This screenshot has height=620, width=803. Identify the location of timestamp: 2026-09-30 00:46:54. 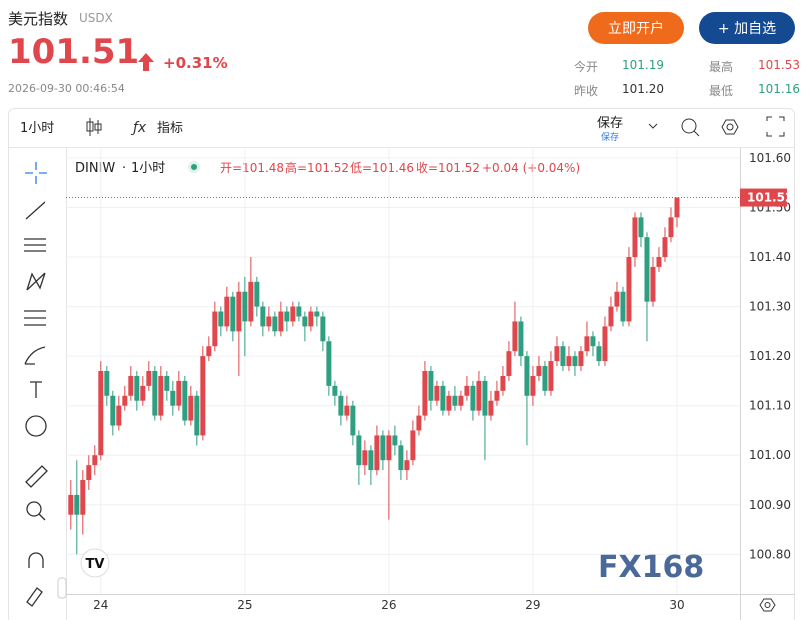
(66, 88).